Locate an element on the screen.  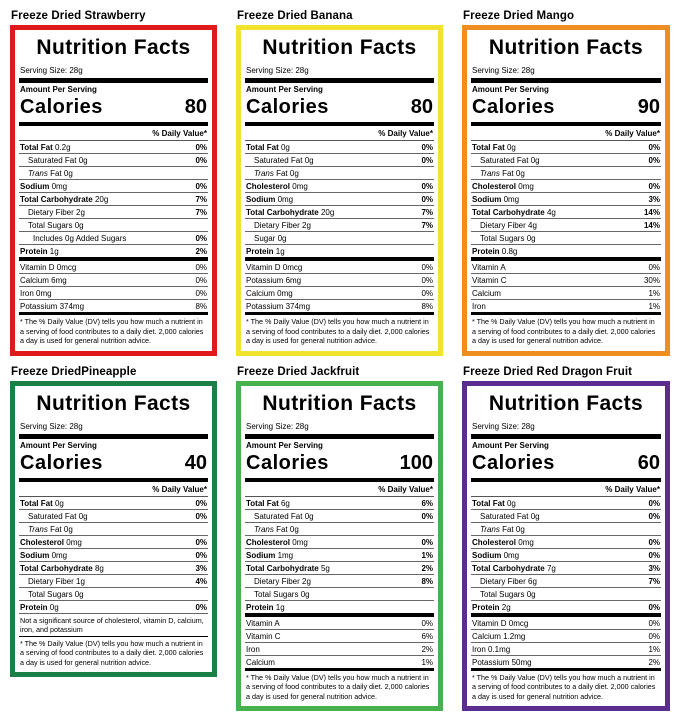
nutrient-row: Protein 0.8g is located at coordinates (566, 250).